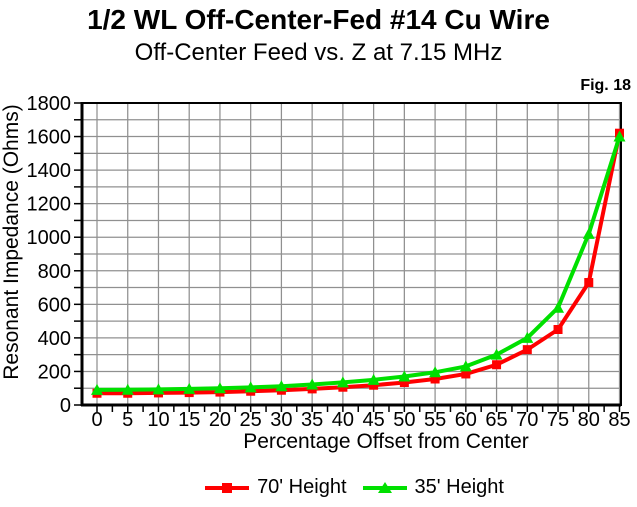 This screenshot has width=637, height=507. What do you see at coordinates (281, 420) in the screenshot?
I see `x-tick-label: 30` at bounding box center [281, 420].